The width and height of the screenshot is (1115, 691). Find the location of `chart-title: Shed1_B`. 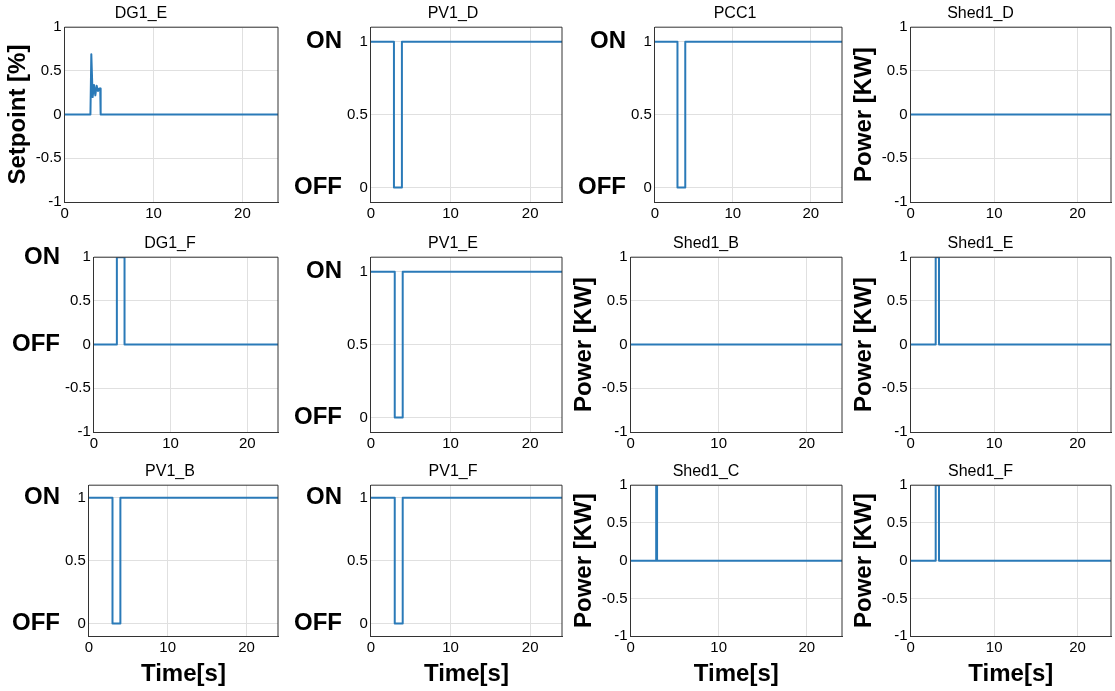

chart-title: Shed1_B is located at coordinates (706, 243).